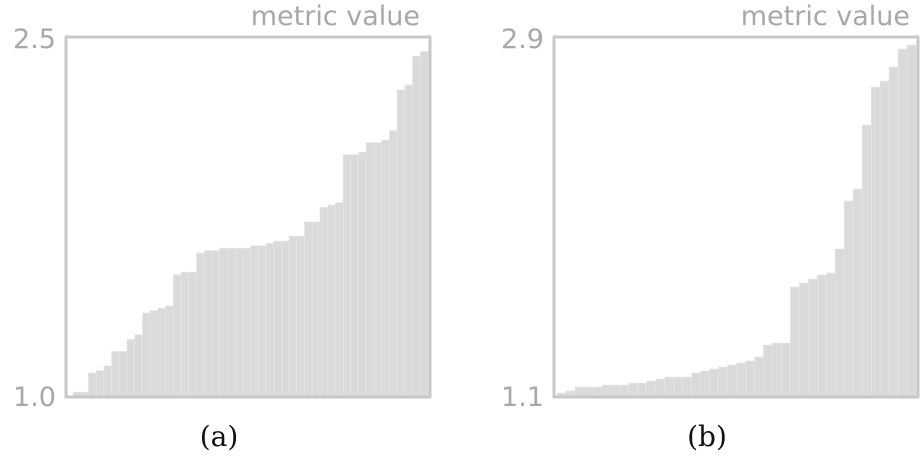 This screenshot has width=921, height=460. I want to click on panel-a-caption: (a), so click(219, 436).